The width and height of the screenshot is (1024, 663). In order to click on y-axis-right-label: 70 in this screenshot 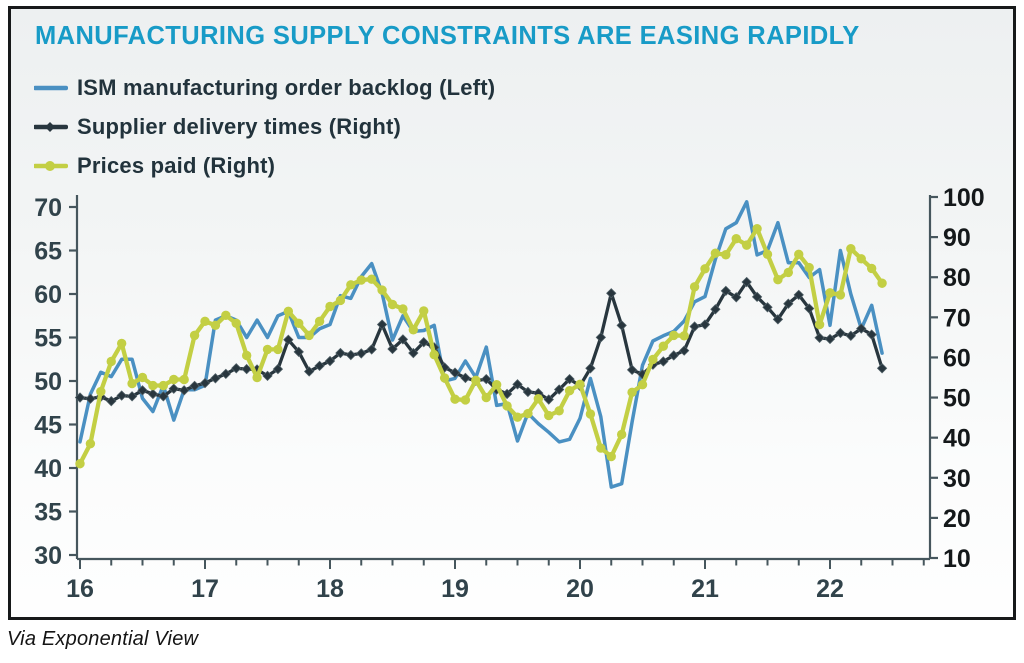, I will do `click(957, 318)`.